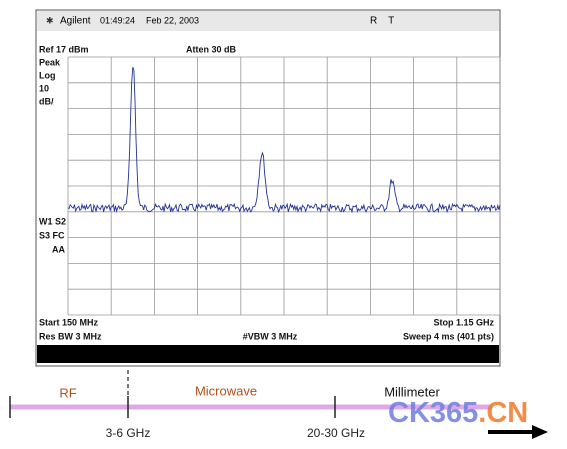 This screenshot has height=449, width=567. What do you see at coordinates (433, 413) in the screenshot?
I see `watermark-main: CK365` at bounding box center [433, 413].